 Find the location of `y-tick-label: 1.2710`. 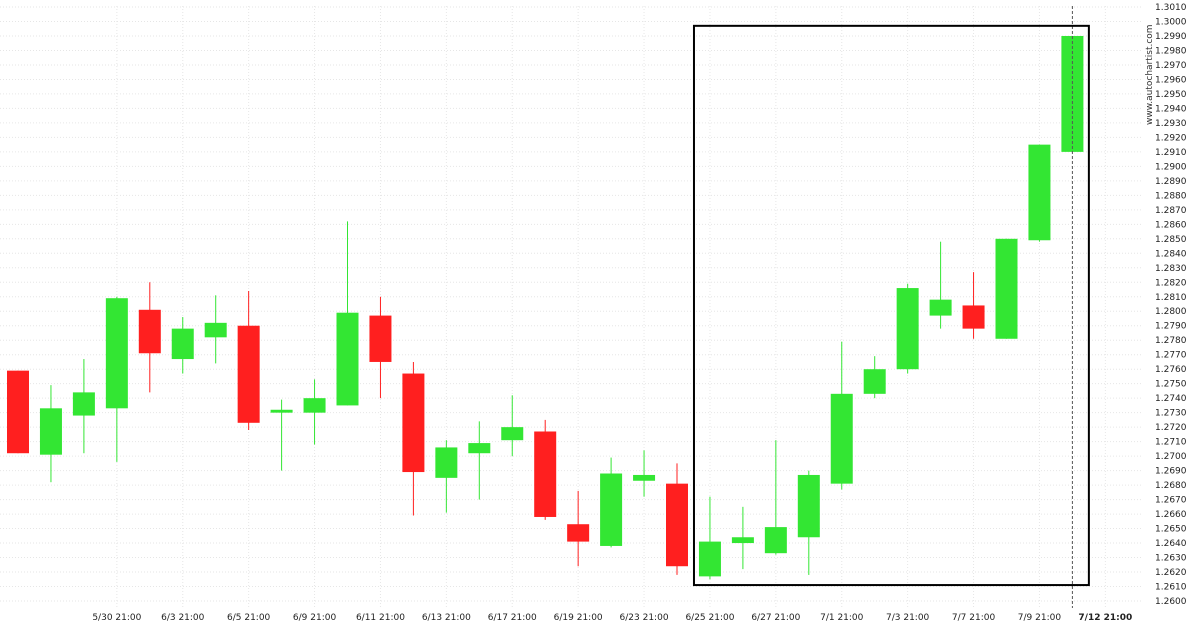

y-tick-label: 1.2710 is located at coordinates (1171, 443).